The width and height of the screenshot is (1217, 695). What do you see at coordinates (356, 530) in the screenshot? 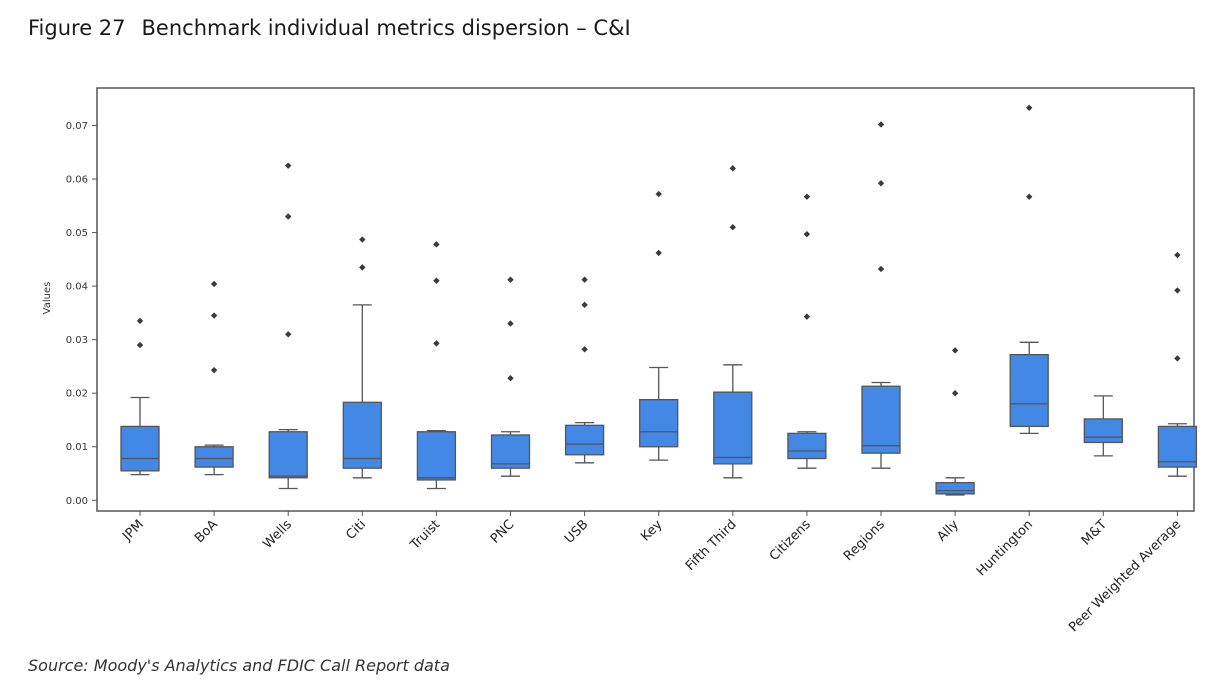
I see `x-tick-label: Citi` at bounding box center [356, 530].